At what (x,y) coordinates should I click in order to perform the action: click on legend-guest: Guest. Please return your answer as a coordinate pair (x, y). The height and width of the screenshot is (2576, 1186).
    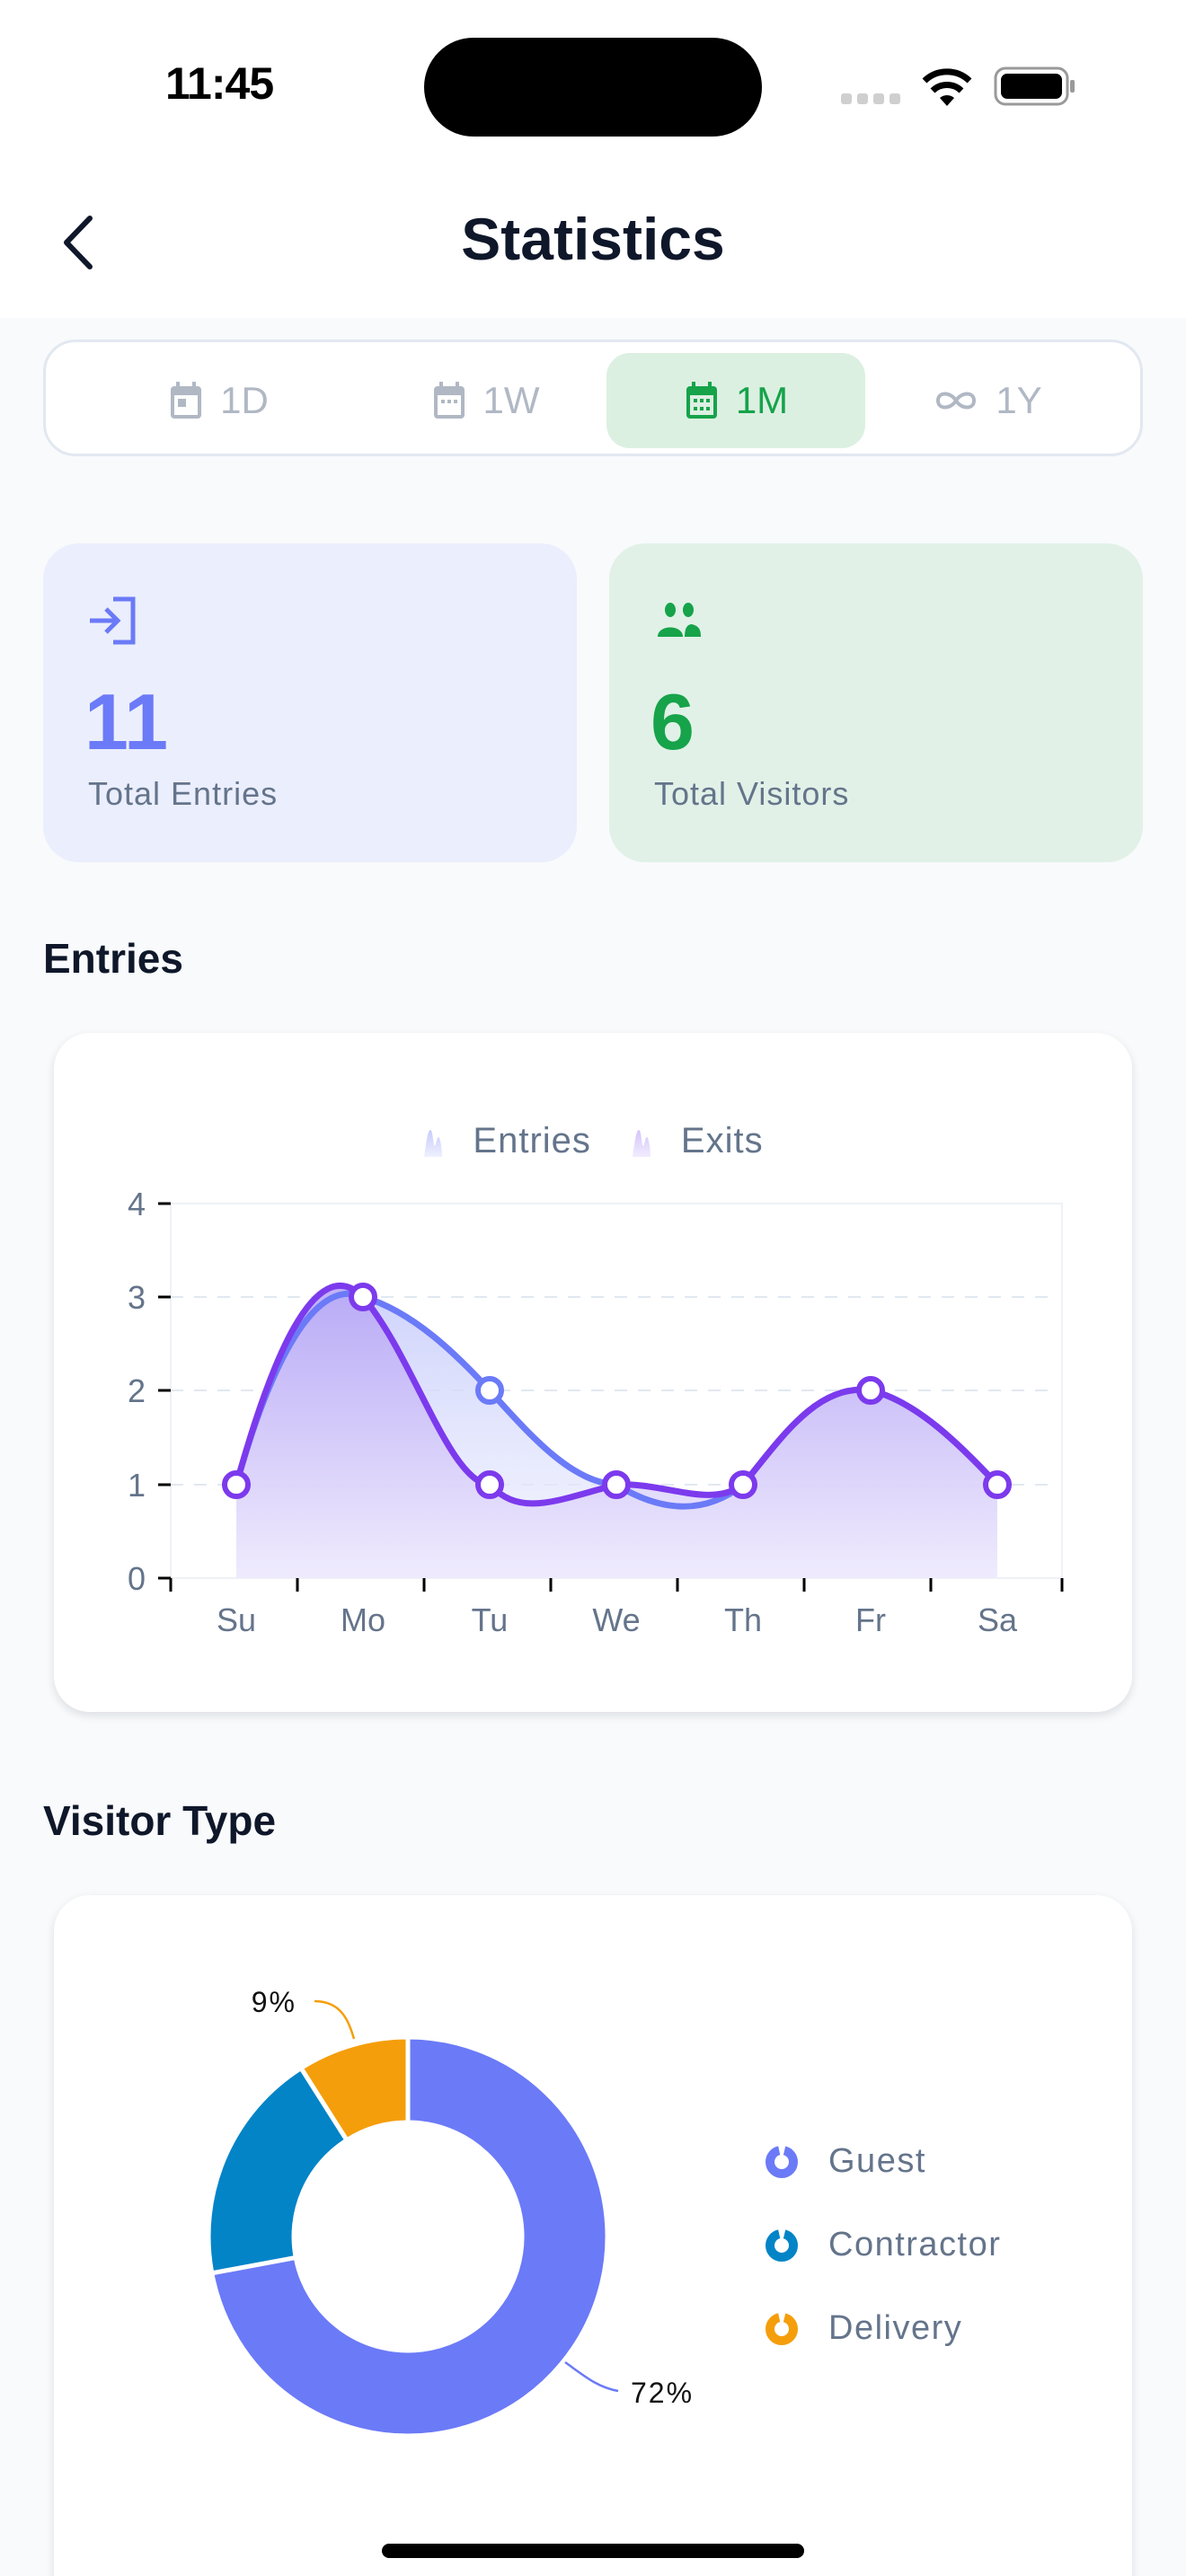
    Looking at the image, I should click on (882, 2161).